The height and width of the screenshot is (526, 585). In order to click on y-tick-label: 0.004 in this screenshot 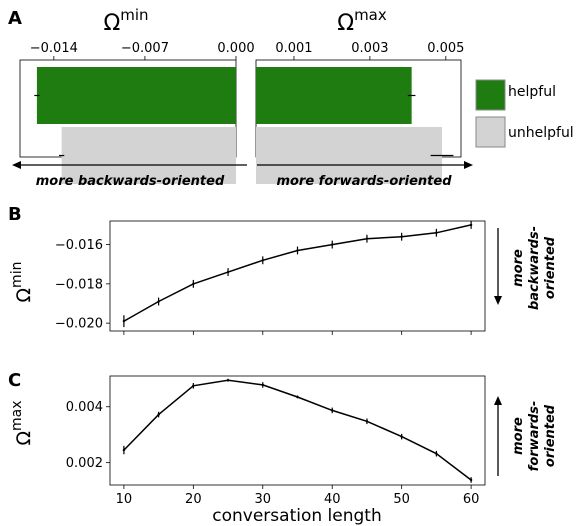, I will do `click(84, 407)`.